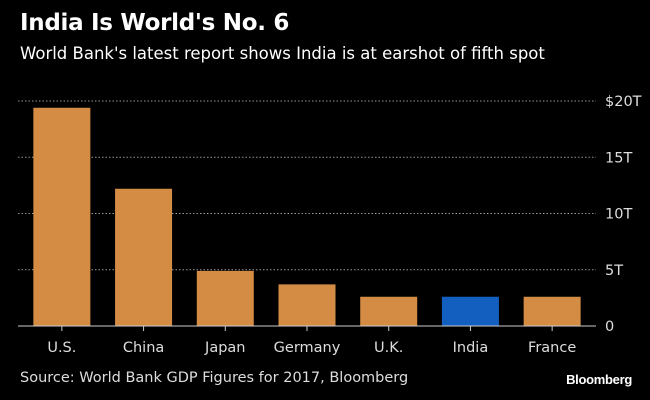 This screenshot has width=650, height=400. I want to click on bloomberg-logo: Bloomberg, so click(599, 379).